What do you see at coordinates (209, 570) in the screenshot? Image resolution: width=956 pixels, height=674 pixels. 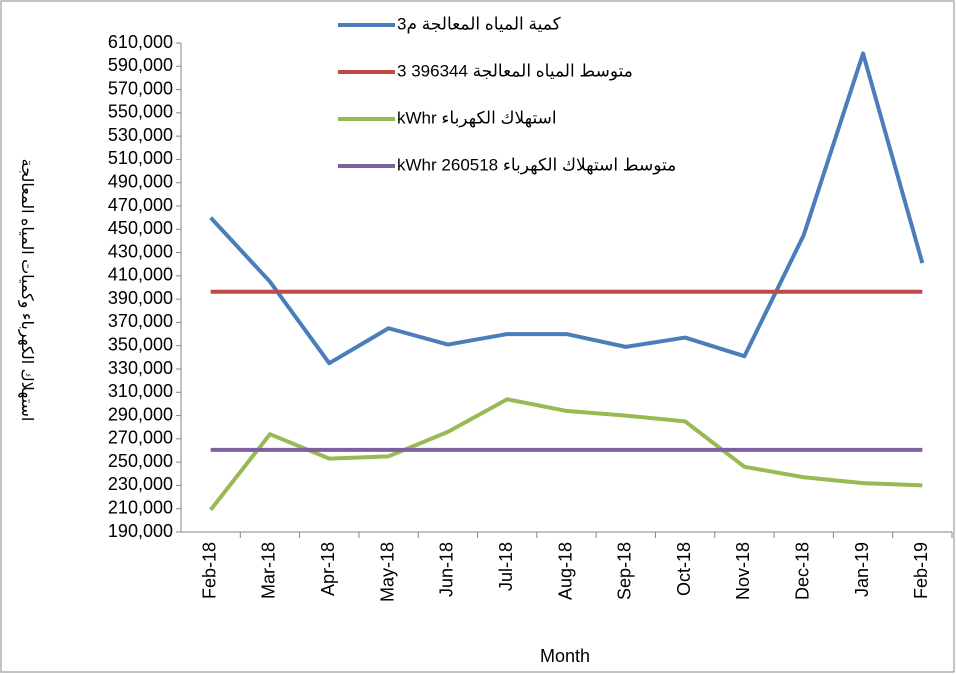 I see `x-tick-label: Feb-18` at bounding box center [209, 570].